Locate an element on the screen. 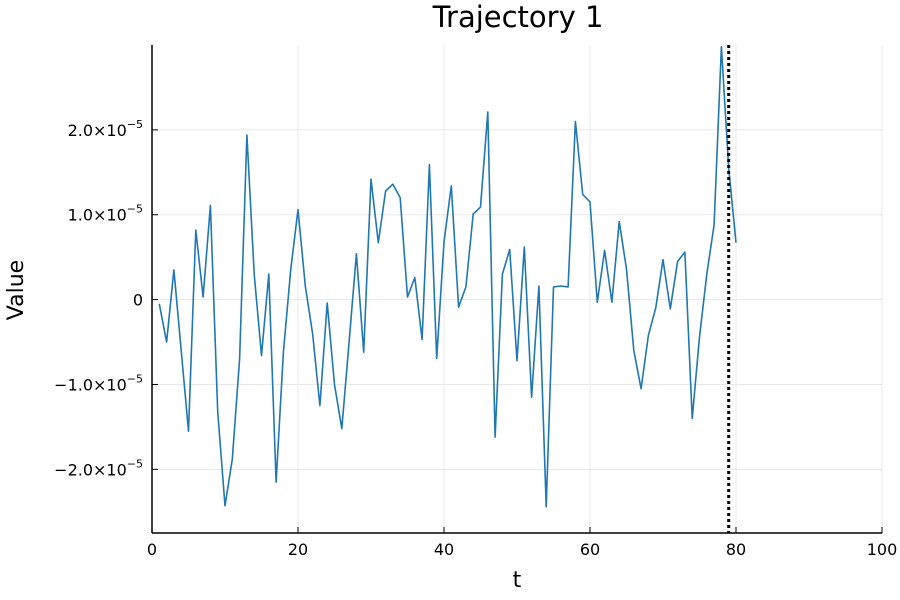  chart-title: Trajectory 1 is located at coordinates (518, 17).